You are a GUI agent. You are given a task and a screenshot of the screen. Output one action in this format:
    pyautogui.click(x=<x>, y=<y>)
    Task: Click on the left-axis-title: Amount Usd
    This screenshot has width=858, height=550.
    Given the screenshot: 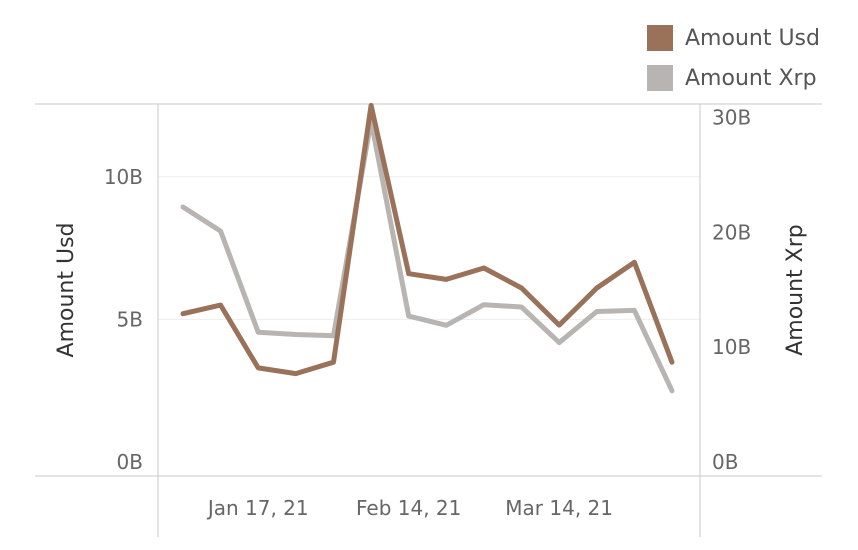 What is the action you would take?
    pyautogui.click(x=66, y=290)
    